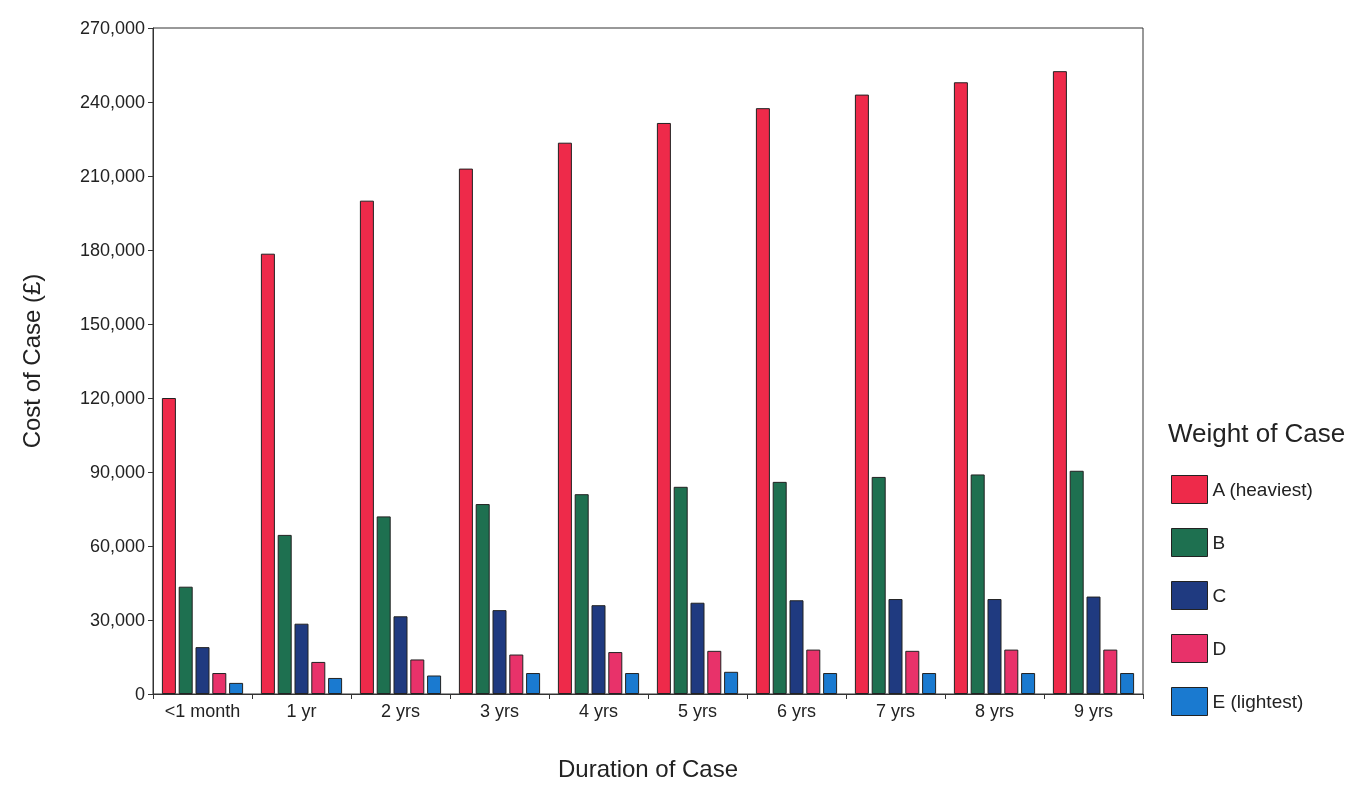 The image size is (1370, 803). Describe the element at coordinates (1262, 489) in the screenshot. I see `legend-label: A (heaviest)` at that location.